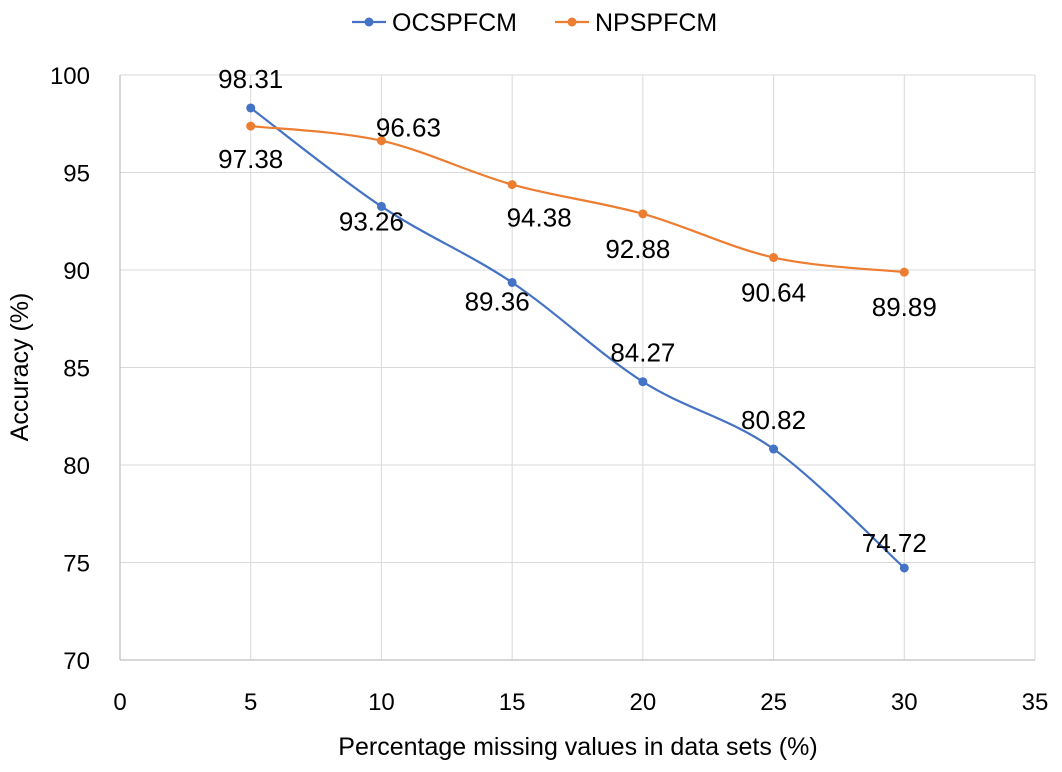  I want to click on x-tick-label: 0, so click(119, 702).